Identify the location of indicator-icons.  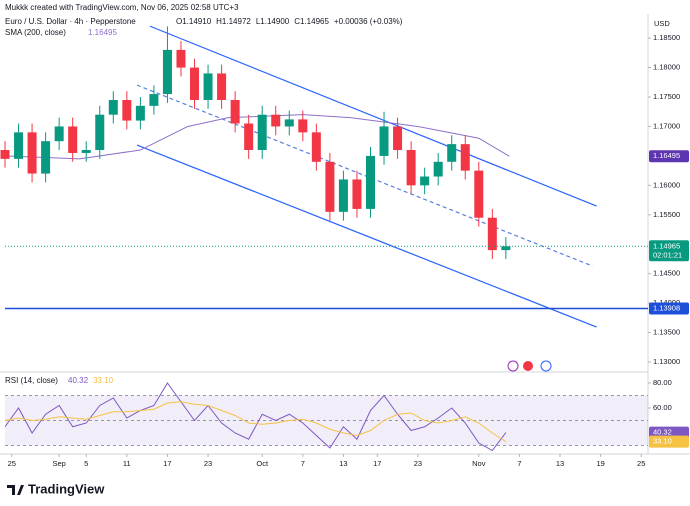
(529, 366).